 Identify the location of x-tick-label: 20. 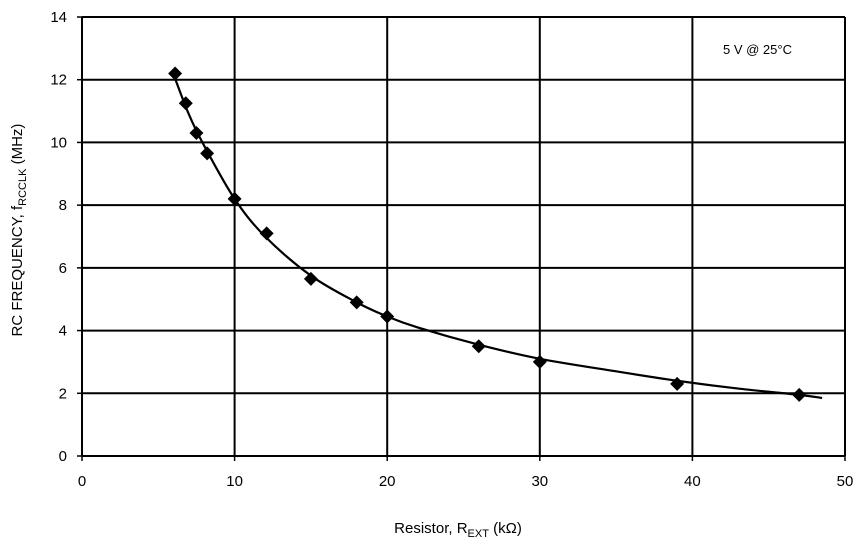
(387, 481).